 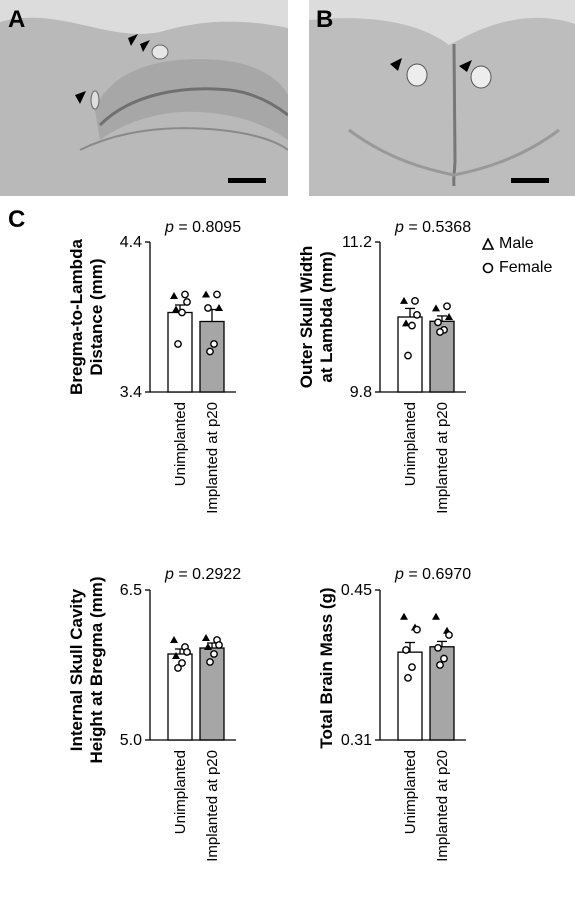 I want to click on chart-3: 6.5 5.0 Unimplanted Implanted at p20, so click(x=180, y=725).